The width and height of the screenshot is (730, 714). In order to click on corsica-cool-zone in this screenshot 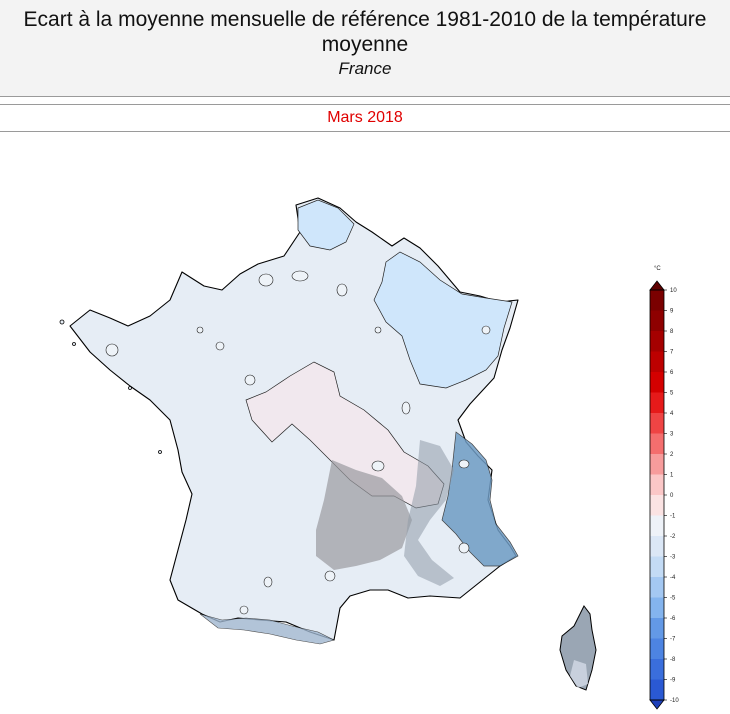, I will do `click(579, 674)`.